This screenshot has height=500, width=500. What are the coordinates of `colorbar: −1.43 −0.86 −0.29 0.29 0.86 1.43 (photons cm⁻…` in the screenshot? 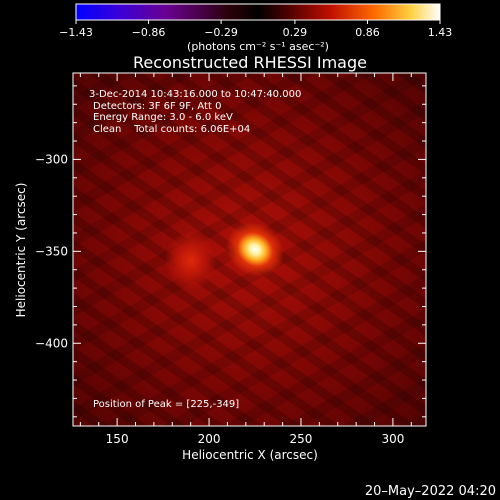 It's located at (255, 28).